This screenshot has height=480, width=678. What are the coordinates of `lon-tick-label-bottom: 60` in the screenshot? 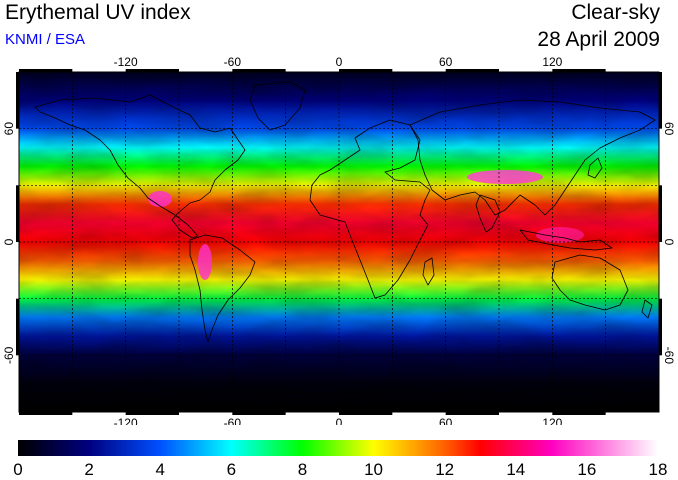 It's located at (446, 420).